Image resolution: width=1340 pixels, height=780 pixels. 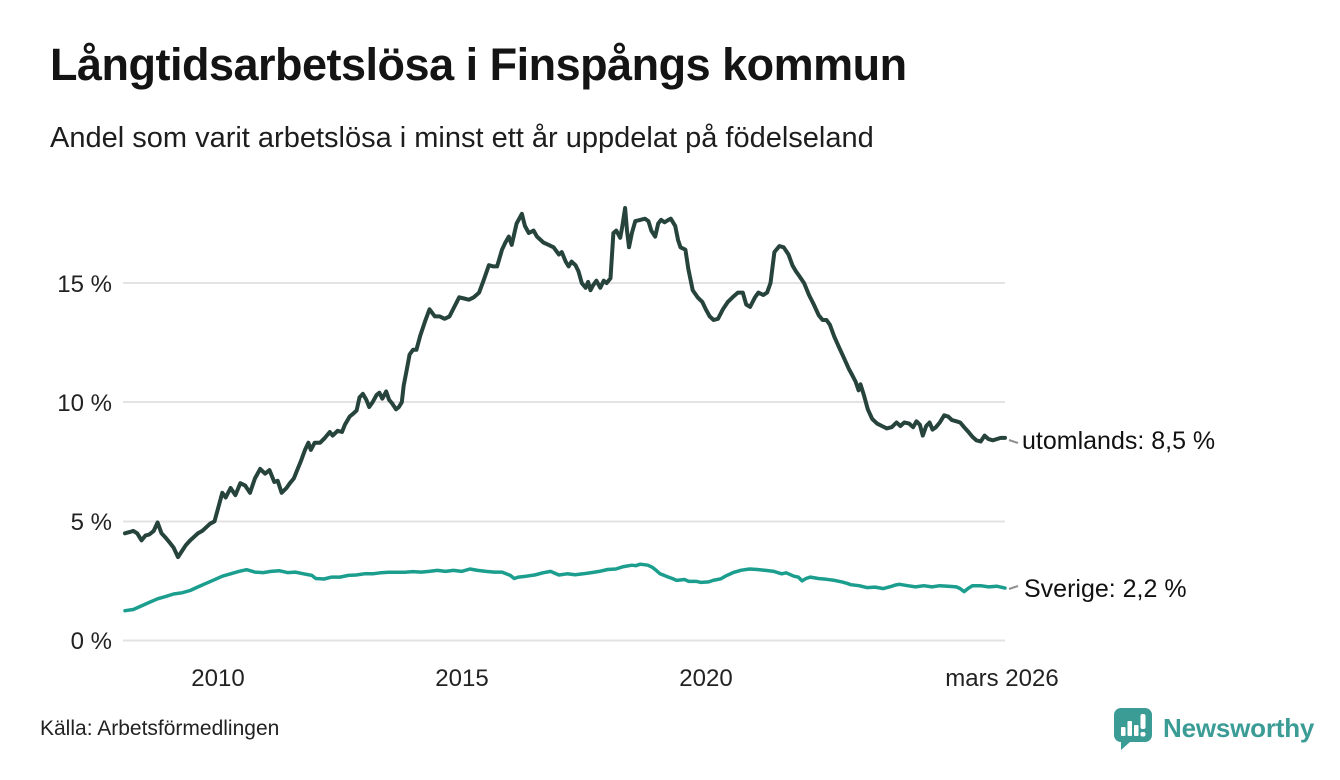 What do you see at coordinates (1013, 587) in the screenshot?
I see `sverige-label-tick` at bounding box center [1013, 587].